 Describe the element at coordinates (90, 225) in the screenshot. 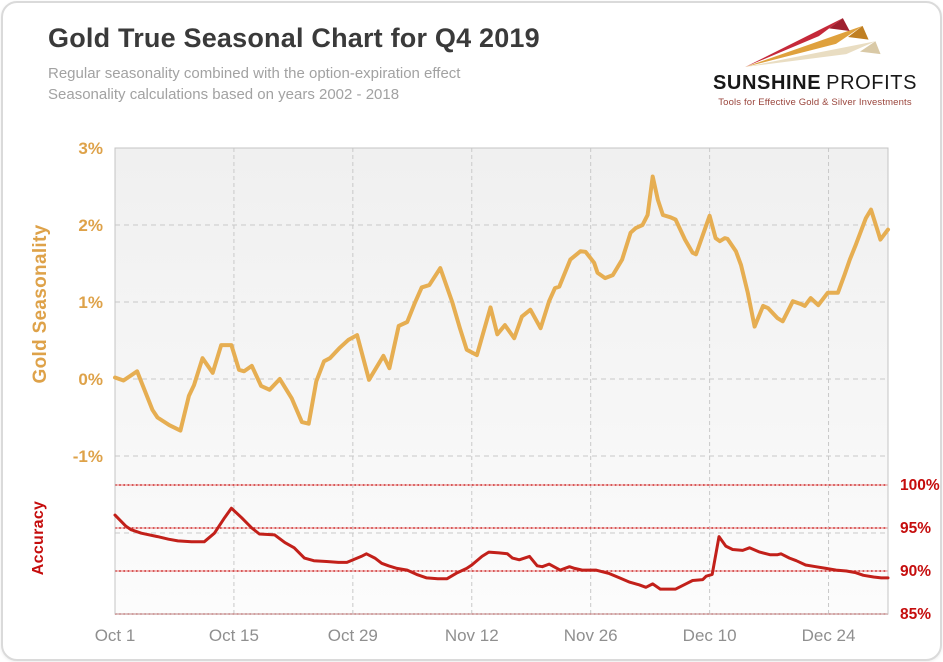

I see `left-axis-tick-label: 2%` at that location.